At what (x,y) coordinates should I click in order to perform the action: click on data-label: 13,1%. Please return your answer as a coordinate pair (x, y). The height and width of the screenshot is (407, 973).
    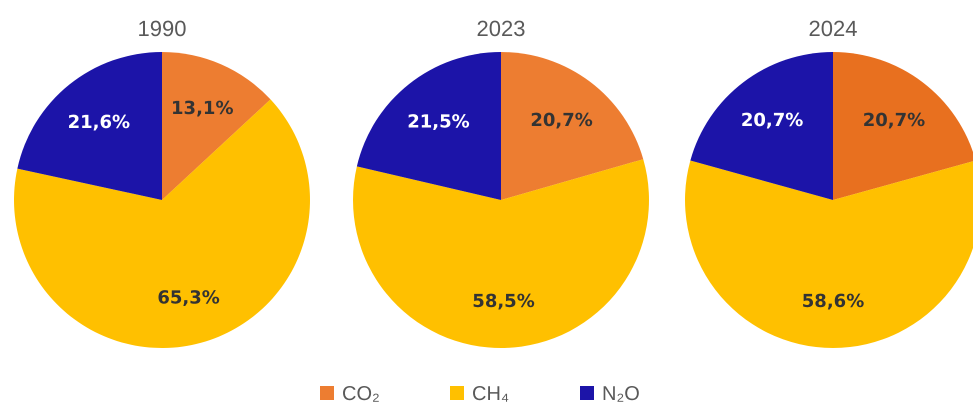
    Looking at the image, I should click on (202, 109).